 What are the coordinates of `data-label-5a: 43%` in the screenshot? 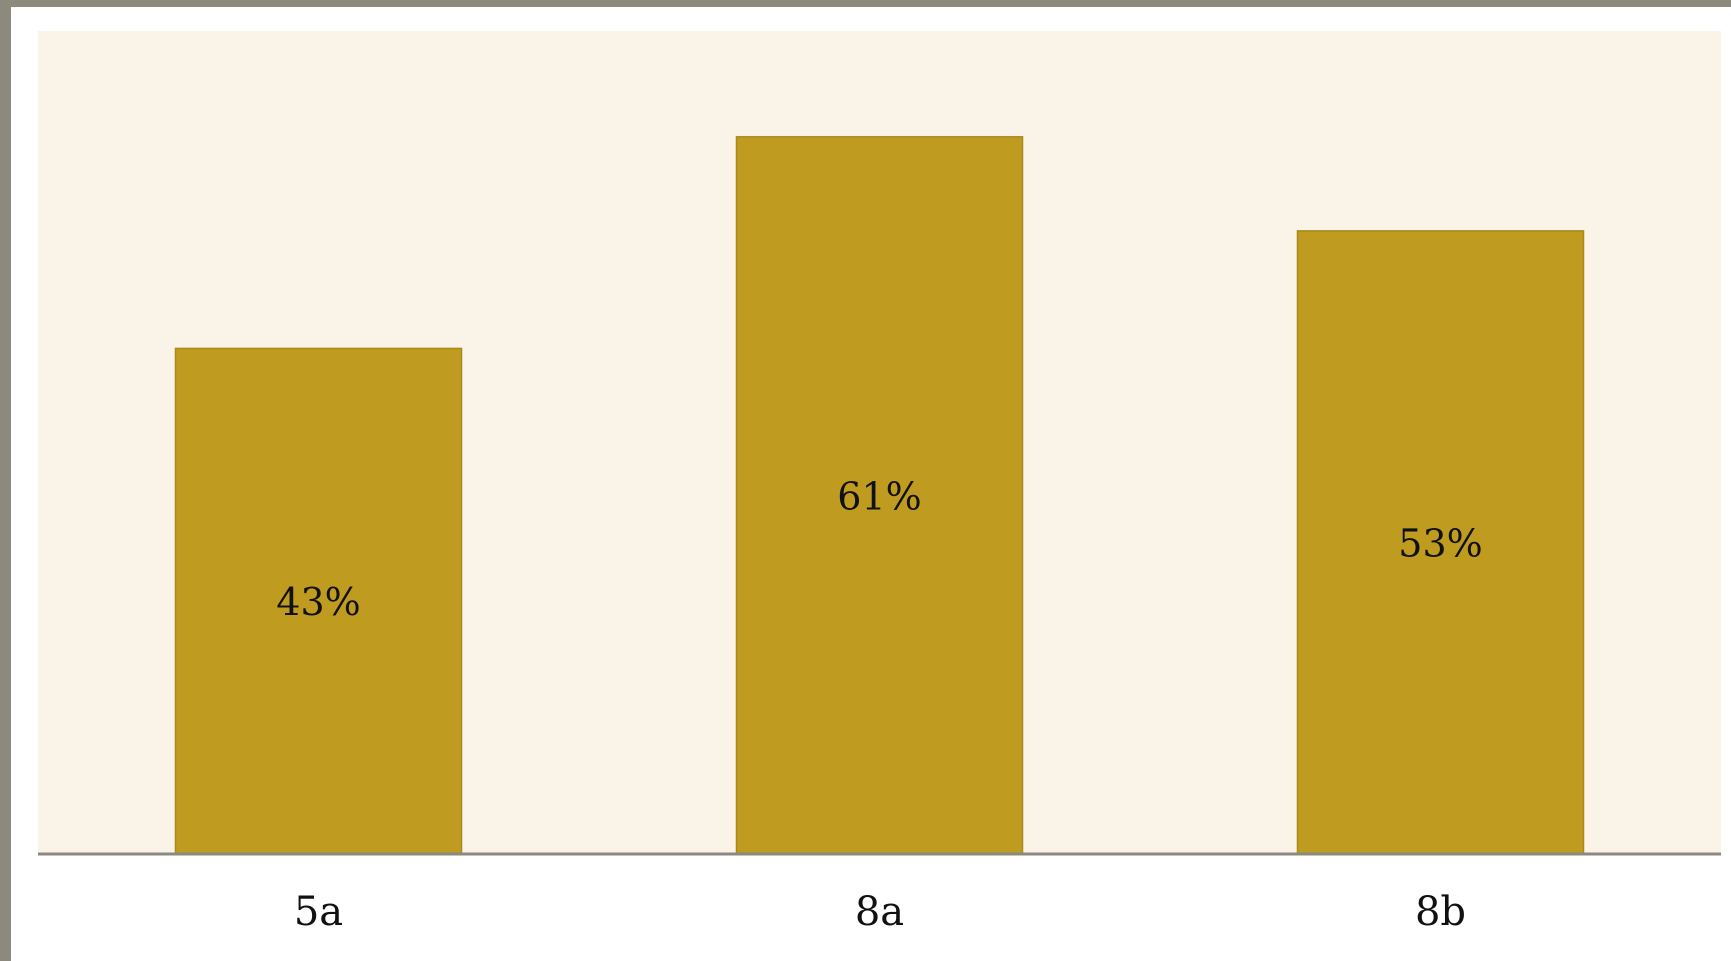 It's located at (318, 602).